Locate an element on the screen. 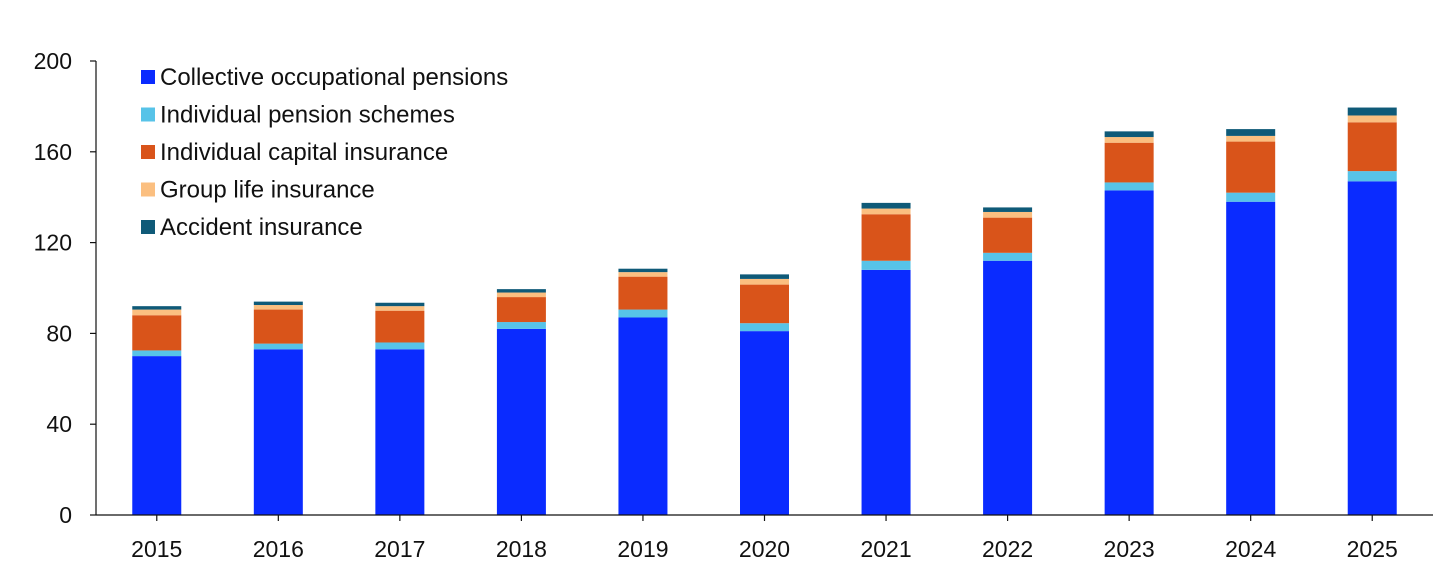 This screenshot has height=575, width=1445. legend-item: Collective occupational pensions is located at coordinates (324, 77).